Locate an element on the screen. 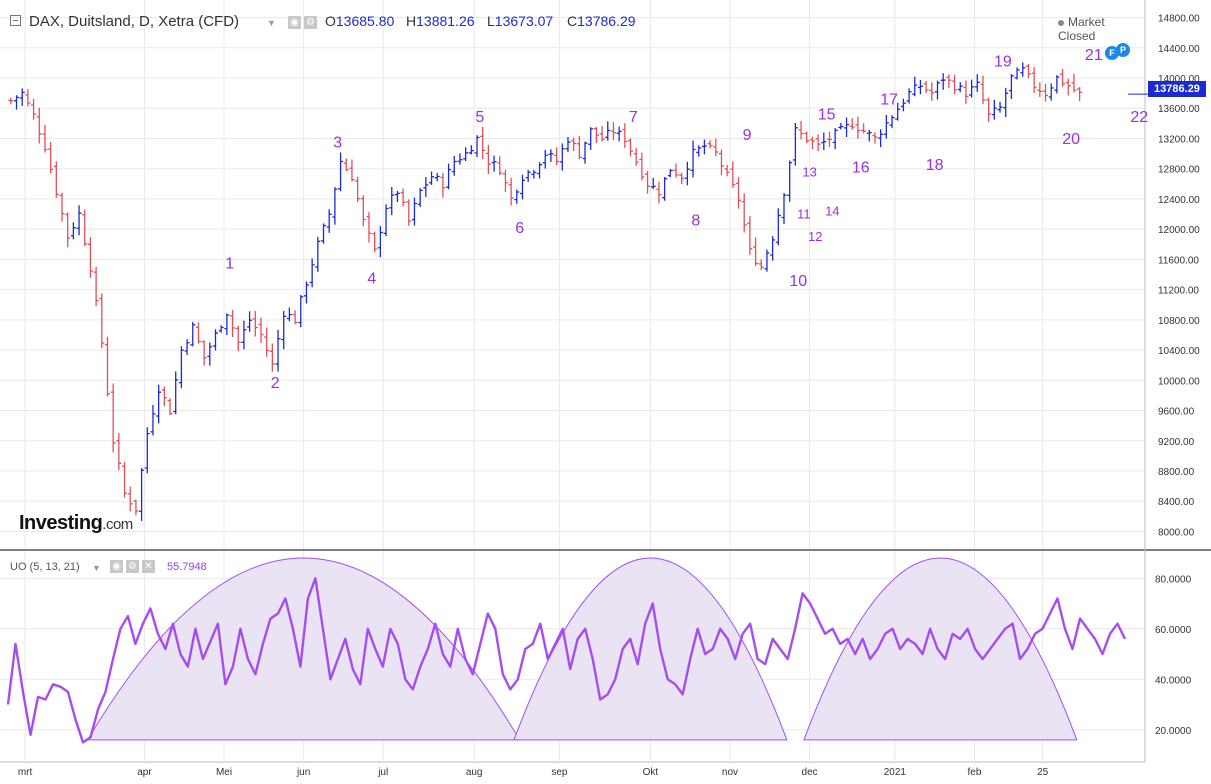 This screenshot has width=1211, height=784. time-tick-label: apr is located at coordinates (144, 772).